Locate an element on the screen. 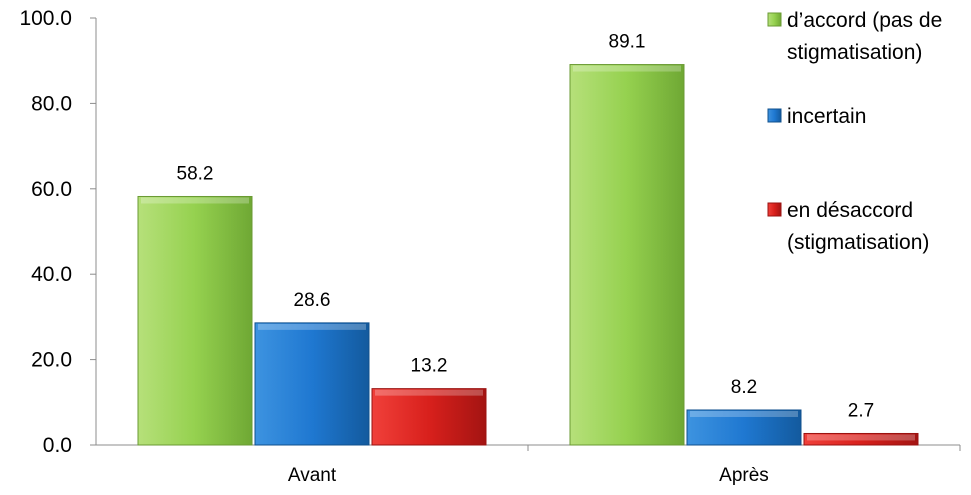 This screenshot has height=495, width=971. x-category-label: Après is located at coordinates (744, 475).